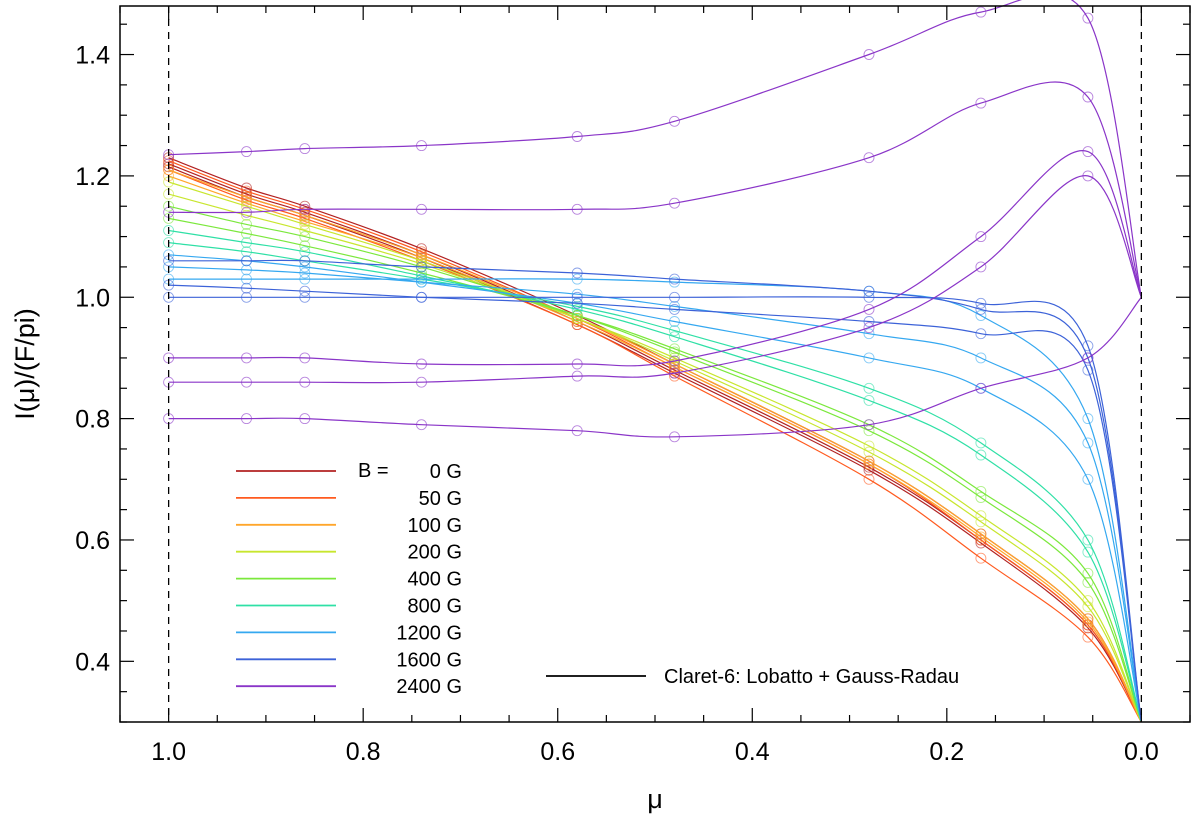 The width and height of the screenshot is (1200, 818). I want to click on legend-label: 400 G, so click(435, 580).